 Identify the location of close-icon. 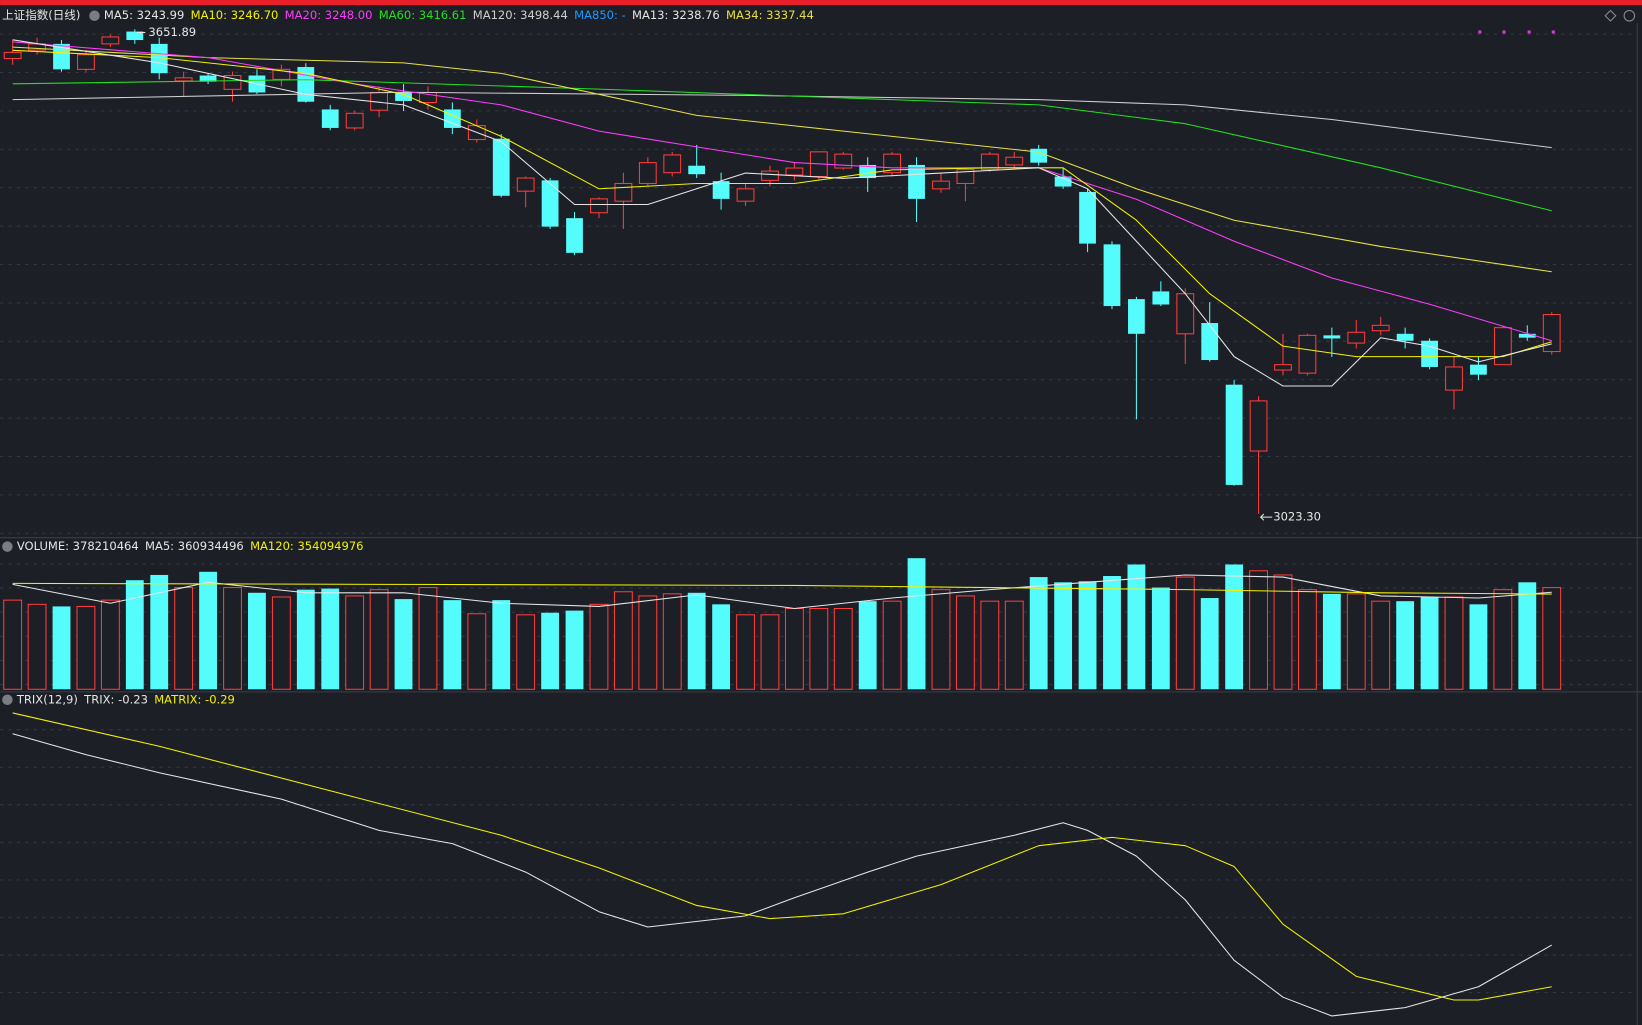
(1629, 15).